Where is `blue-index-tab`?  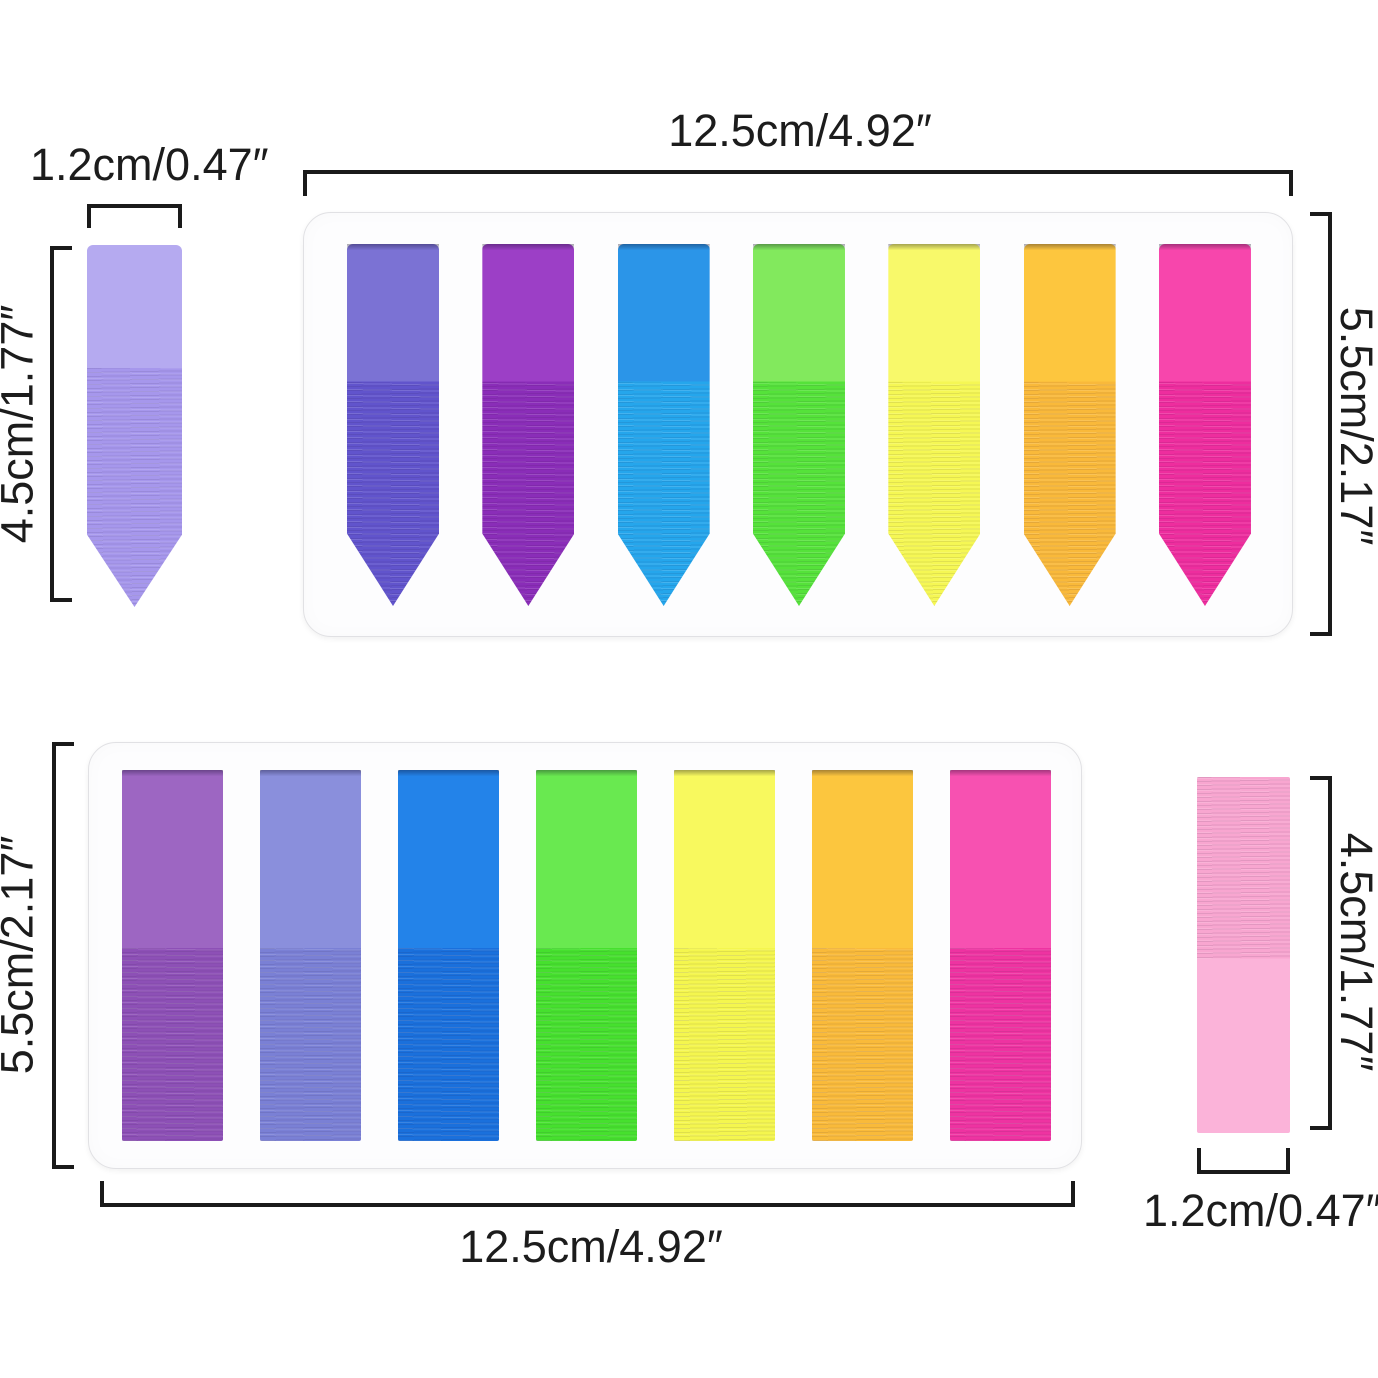
blue-index-tab is located at coordinates (448, 955).